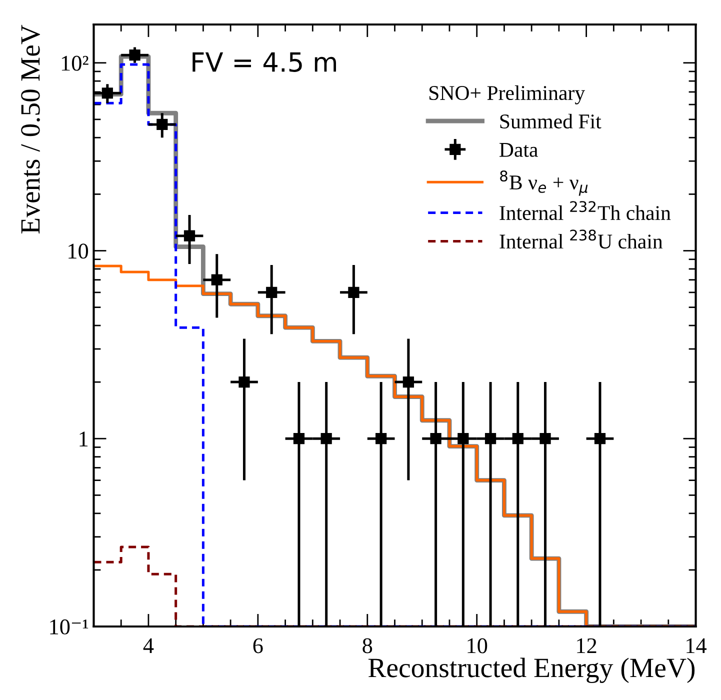 The image size is (721, 700). What do you see at coordinates (367, 646) in the screenshot?
I see `x-tick-label: 8` at bounding box center [367, 646].